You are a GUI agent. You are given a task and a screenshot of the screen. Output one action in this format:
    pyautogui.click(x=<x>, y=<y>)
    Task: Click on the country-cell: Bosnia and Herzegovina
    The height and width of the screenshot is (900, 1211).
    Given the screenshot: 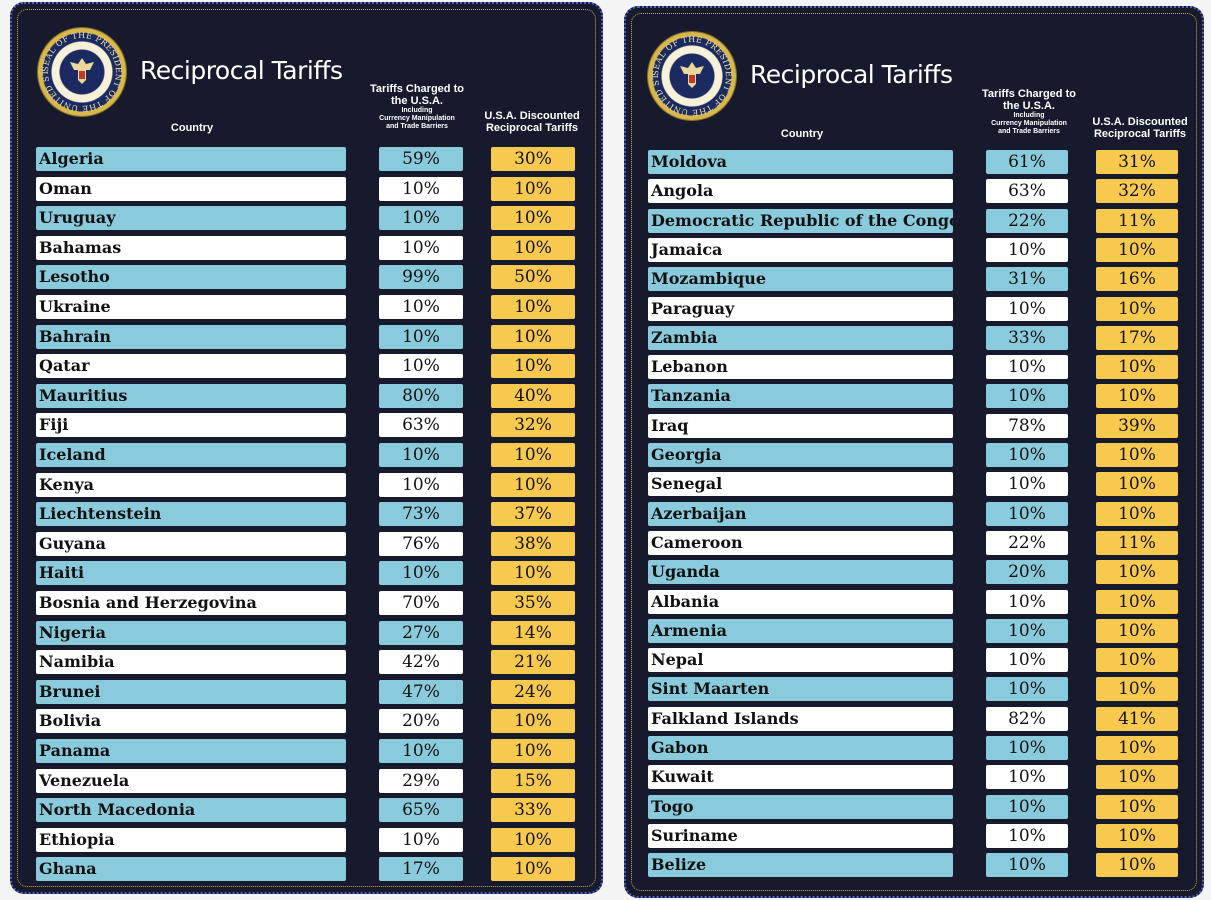 What is the action you would take?
    pyautogui.click(x=191, y=603)
    